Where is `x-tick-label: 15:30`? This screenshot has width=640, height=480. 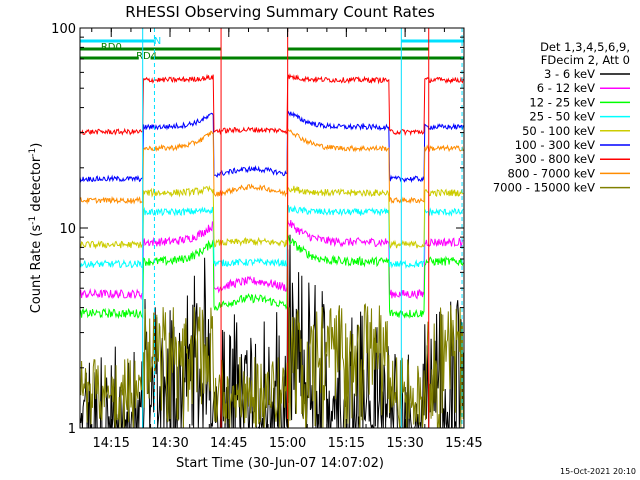
x-tick-label: 15:30 is located at coordinates (404, 443).